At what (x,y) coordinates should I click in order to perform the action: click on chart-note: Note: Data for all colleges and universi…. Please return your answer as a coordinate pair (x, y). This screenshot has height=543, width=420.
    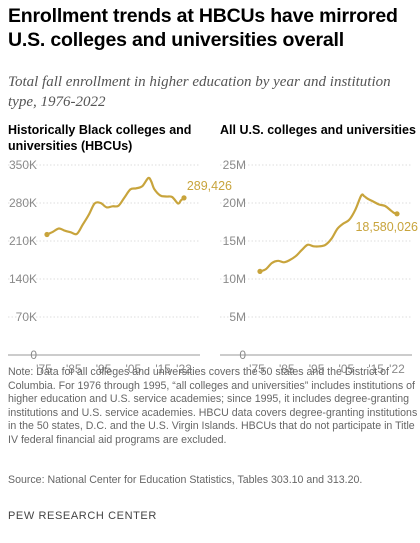
    Looking at the image, I should click on (213, 406).